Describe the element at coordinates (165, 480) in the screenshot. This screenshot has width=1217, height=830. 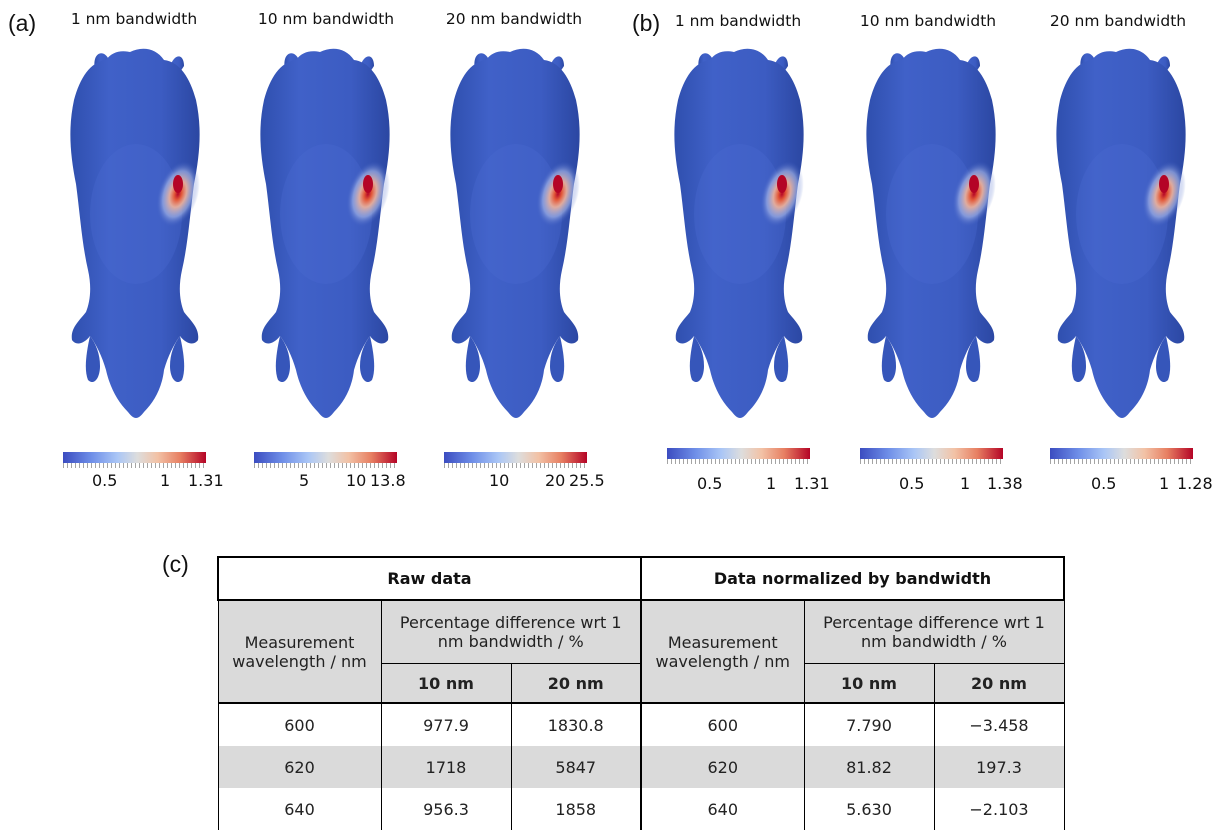
I see `a1-tick-2: 1` at that location.